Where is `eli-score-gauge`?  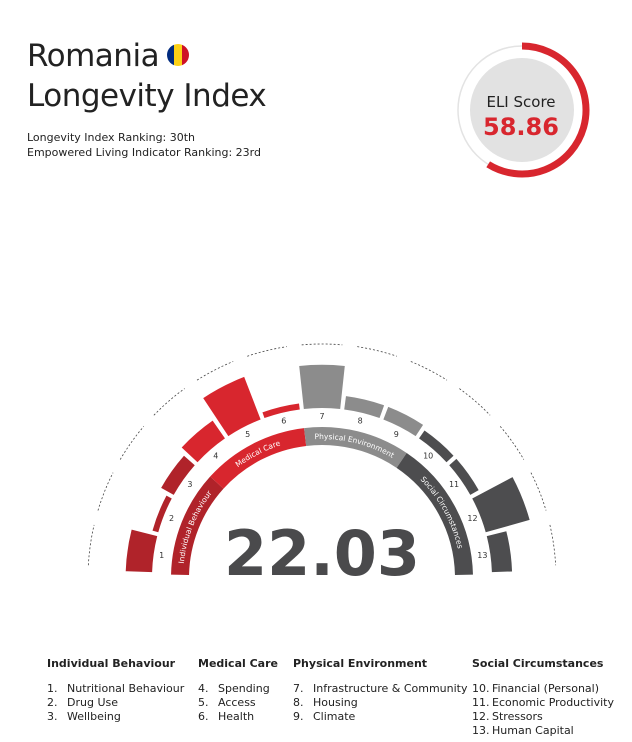
eli-score-gauge is located at coordinates (523, 110).